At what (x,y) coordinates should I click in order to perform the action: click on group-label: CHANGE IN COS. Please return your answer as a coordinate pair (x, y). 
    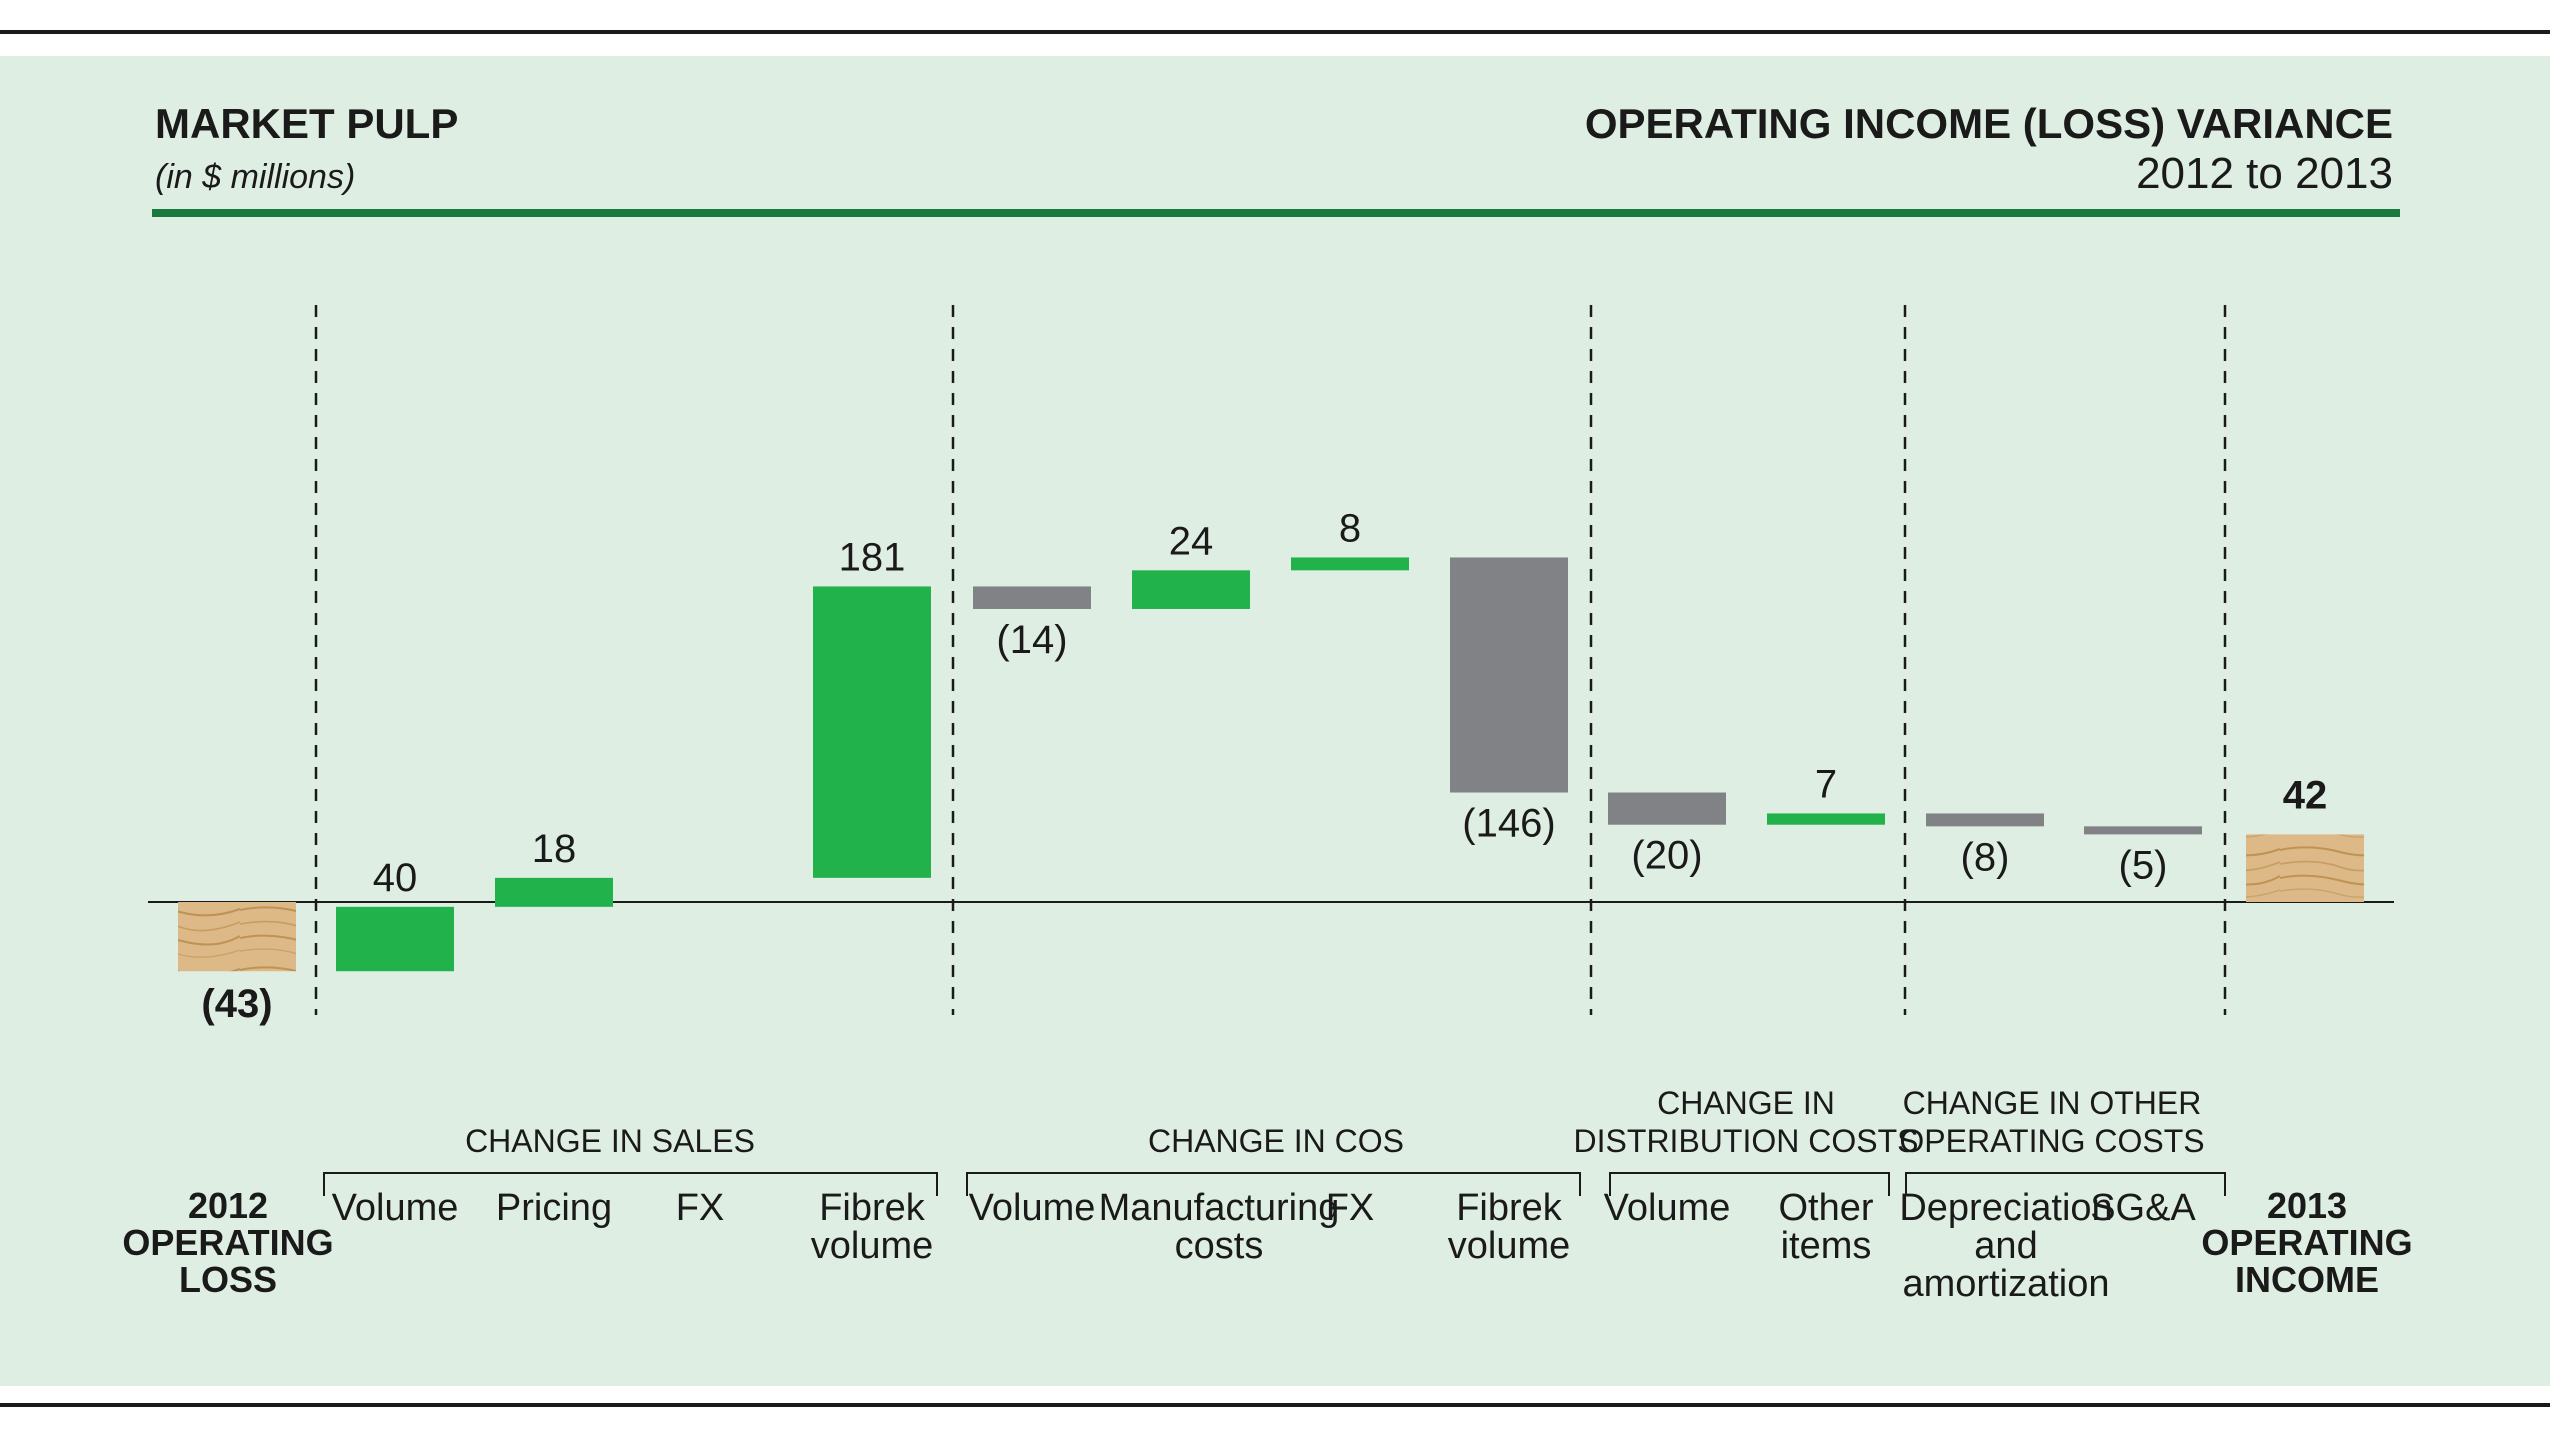
    Looking at the image, I should click on (1276, 1141).